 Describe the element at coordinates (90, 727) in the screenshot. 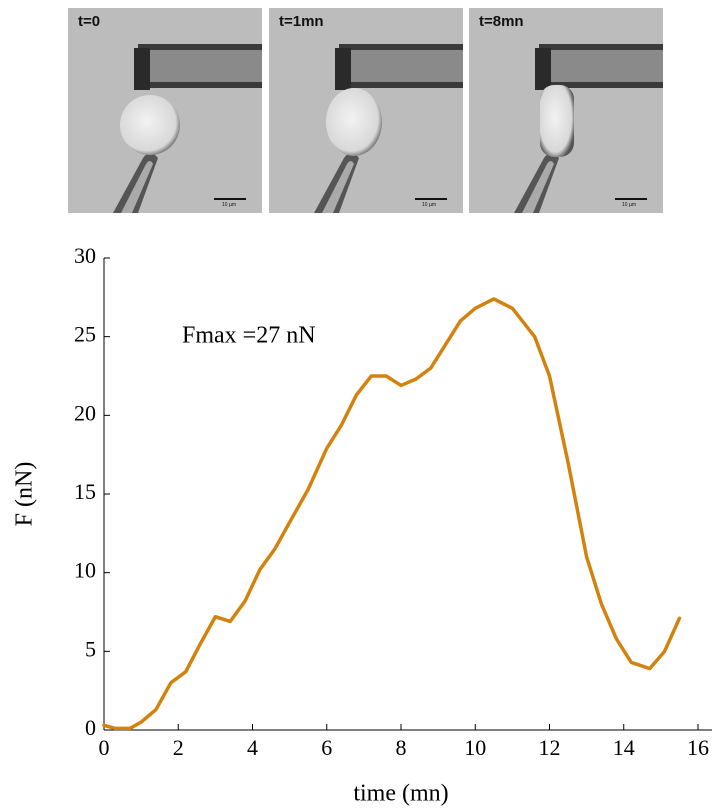

I see `y-tick-label: 0` at that location.